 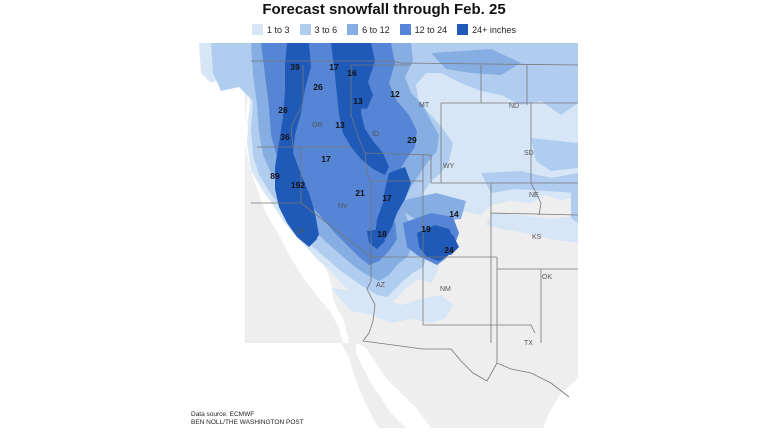 I want to click on state-label-nm: NM, so click(x=445, y=289).